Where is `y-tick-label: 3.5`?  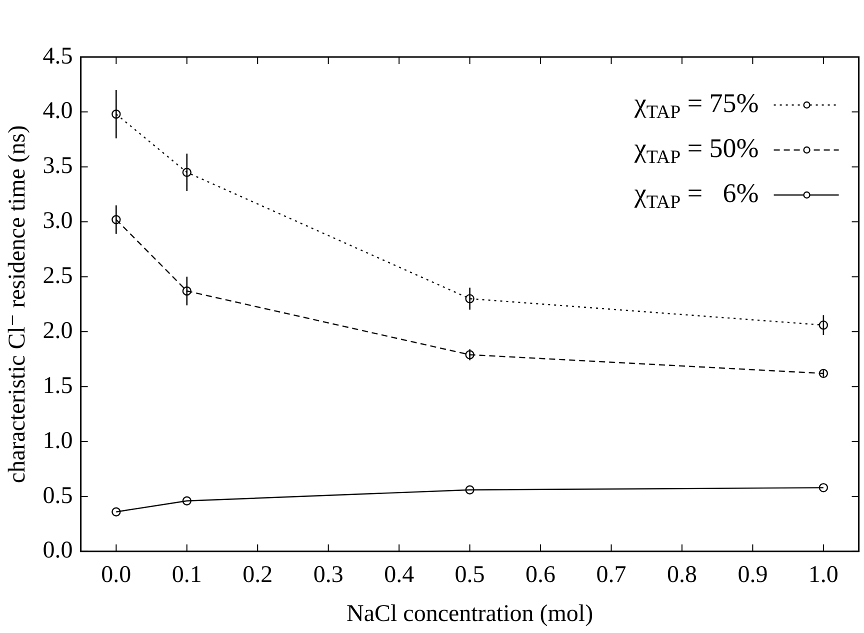
y-tick-label: 3.5 is located at coordinates (57, 166).